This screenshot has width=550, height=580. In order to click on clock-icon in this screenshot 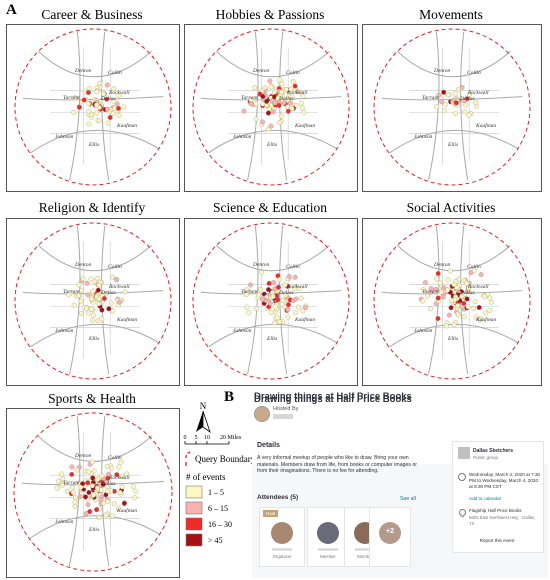, I will do `click(462, 477)`.